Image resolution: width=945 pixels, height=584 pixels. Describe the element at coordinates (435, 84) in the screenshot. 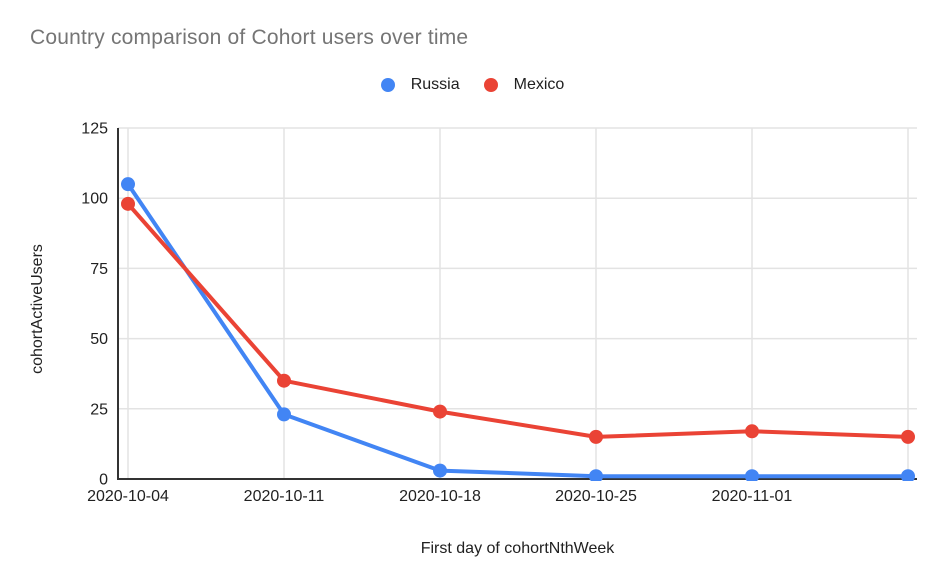

I see `legend-label-russia: Russia` at that location.